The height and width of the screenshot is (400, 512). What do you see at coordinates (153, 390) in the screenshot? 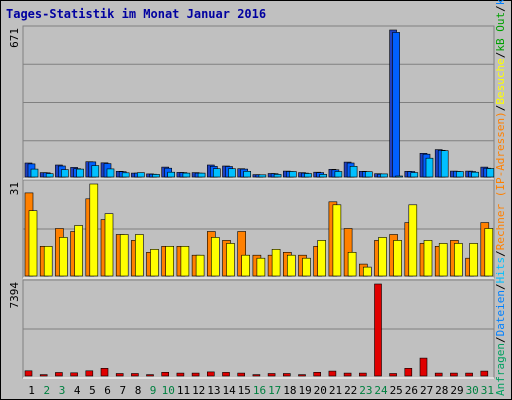
I see `x-tick-label-day-9: 9` at bounding box center [153, 390].